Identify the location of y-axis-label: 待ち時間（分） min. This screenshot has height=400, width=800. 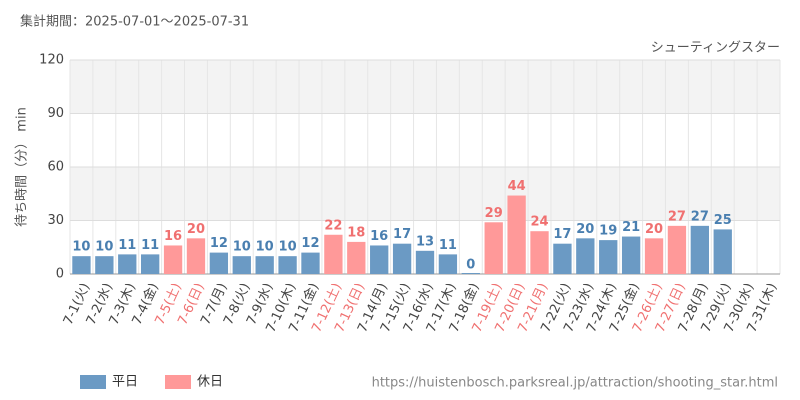
(22, 167).